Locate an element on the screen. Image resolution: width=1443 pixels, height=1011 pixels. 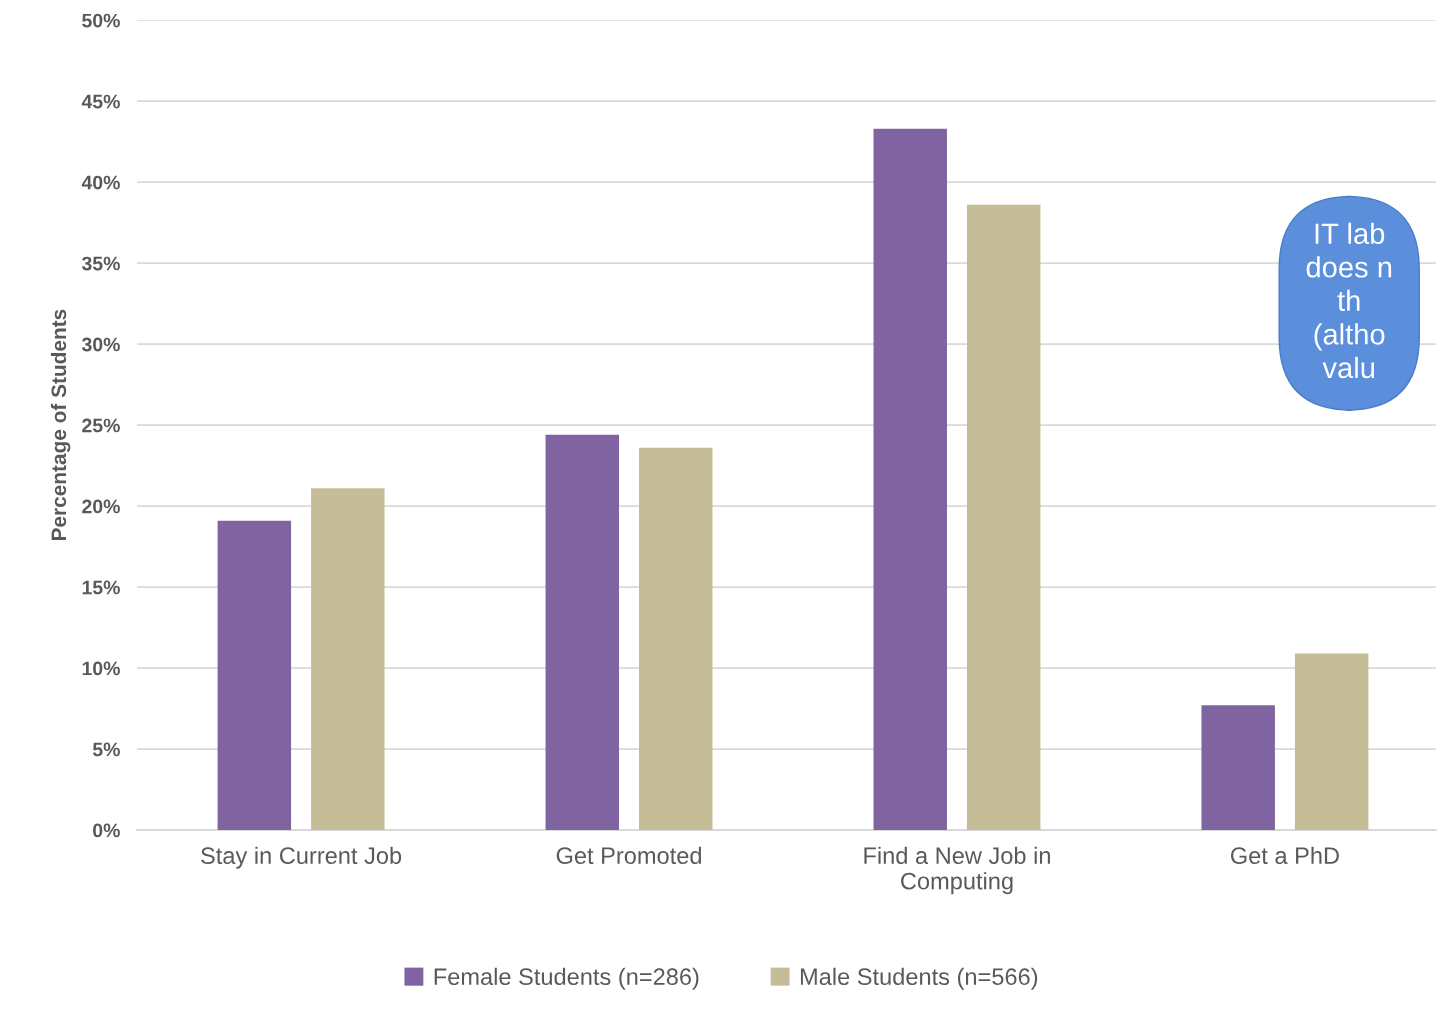
x-tick-label: Get Promoted is located at coordinates (628, 855).